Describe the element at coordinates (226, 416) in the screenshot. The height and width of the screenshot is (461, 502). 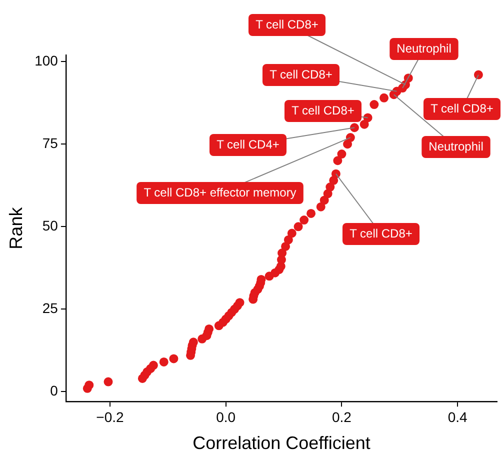
I see `x-tick-label: 0.0` at that location.